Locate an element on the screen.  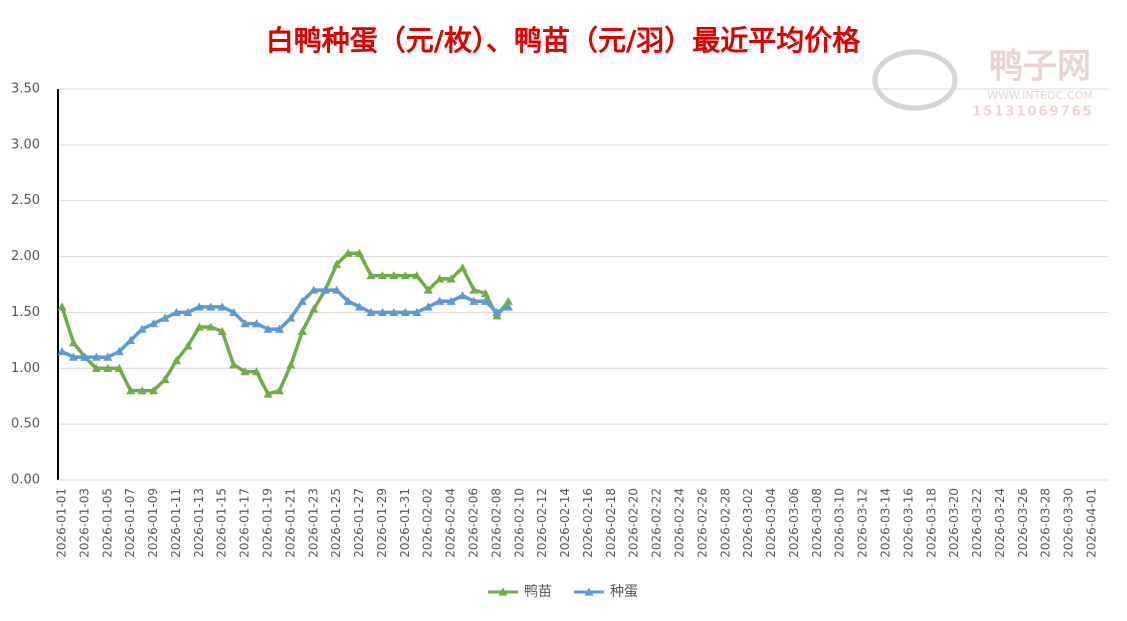
watermark: 鸭子网 WWW.INTEDC.COM 15131069765 is located at coordinates (982, 83).